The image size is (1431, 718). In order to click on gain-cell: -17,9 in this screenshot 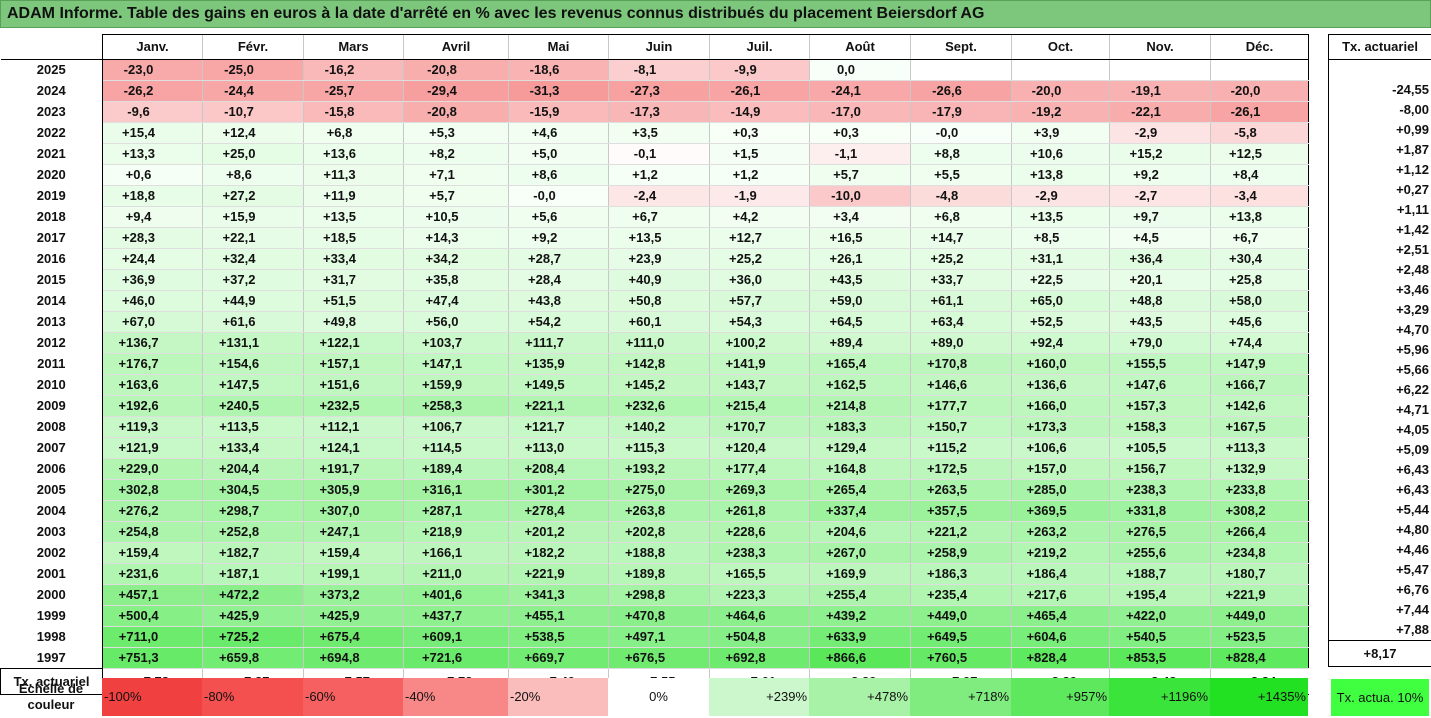, I will do `click(961, 112)`.